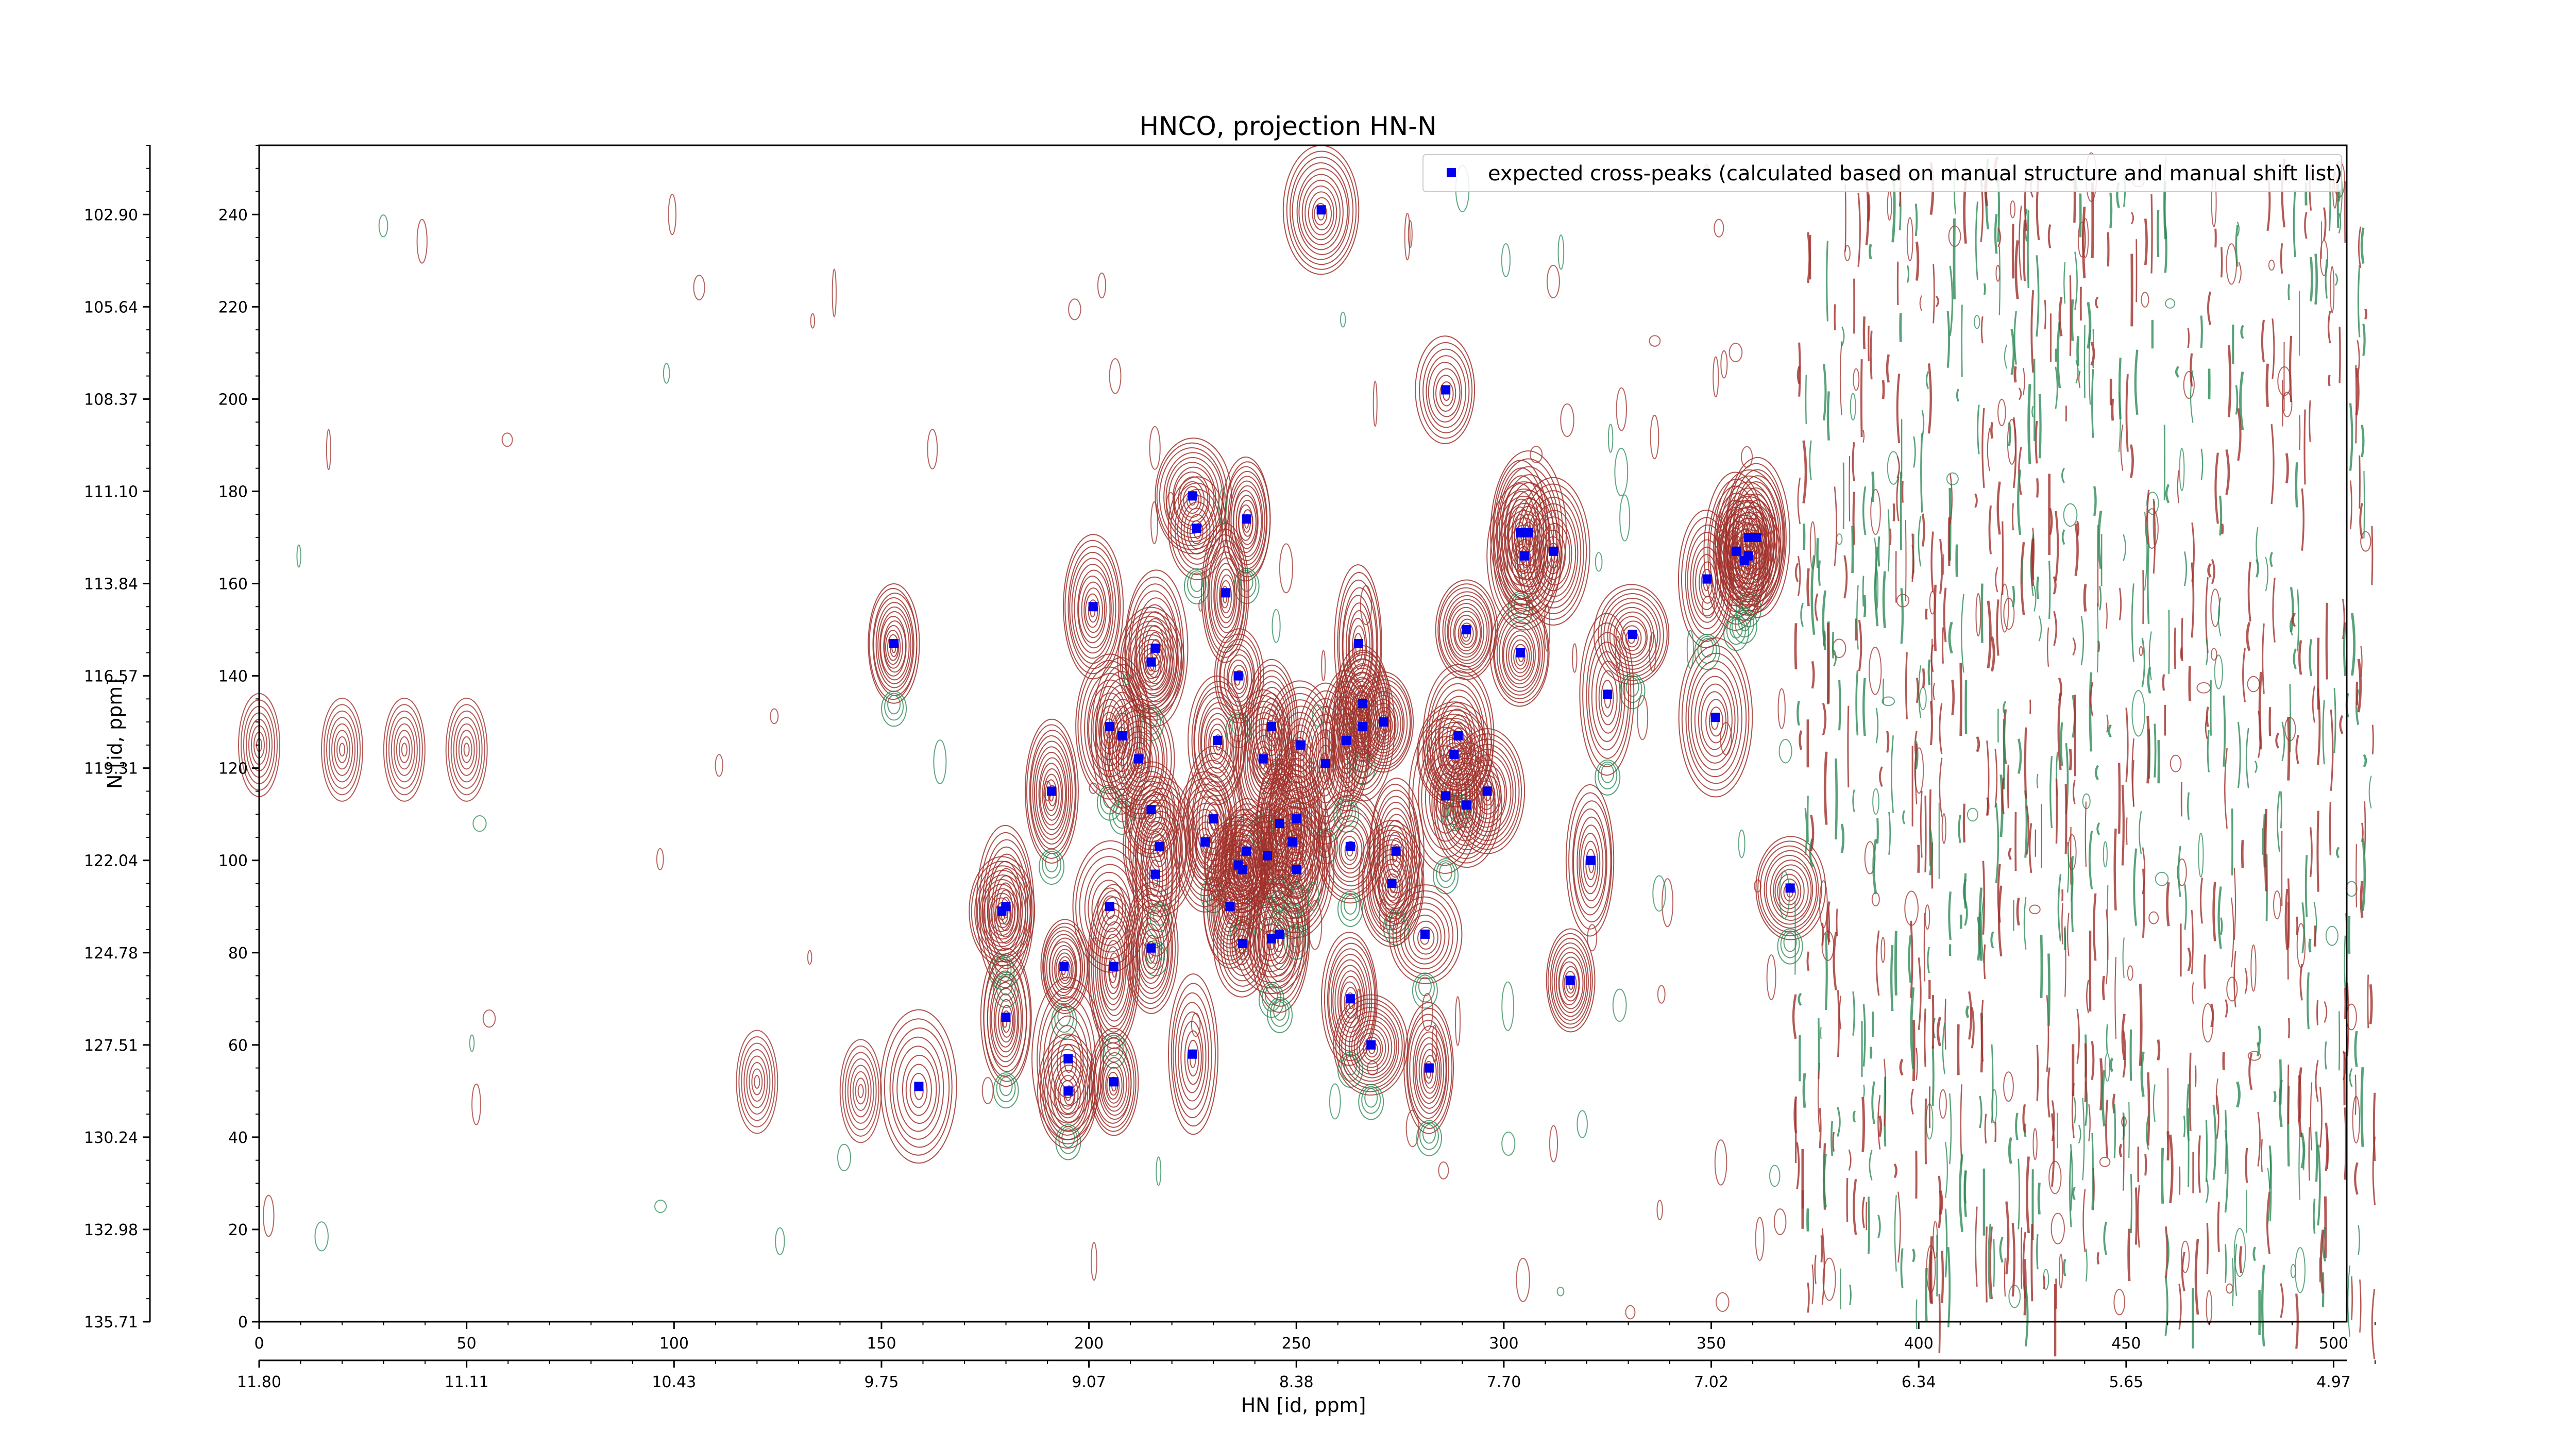 This screenshot has height=1449, width=2576. Describe the element at coordinates (233, 769) in the screenshot. I see `y-tick-label: 120` at that location.